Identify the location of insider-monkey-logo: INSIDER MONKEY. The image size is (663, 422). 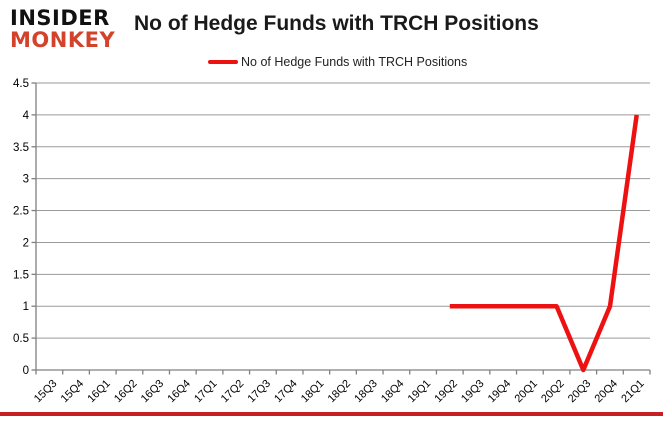
(62, 29).